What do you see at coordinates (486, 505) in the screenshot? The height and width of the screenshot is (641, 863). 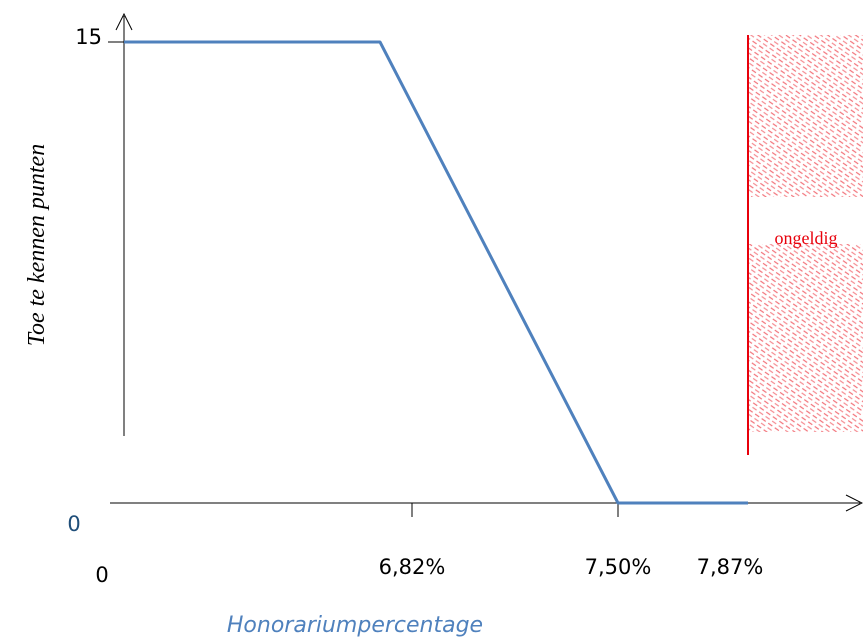 I see `x-axis` at bounding box center [486, 505].